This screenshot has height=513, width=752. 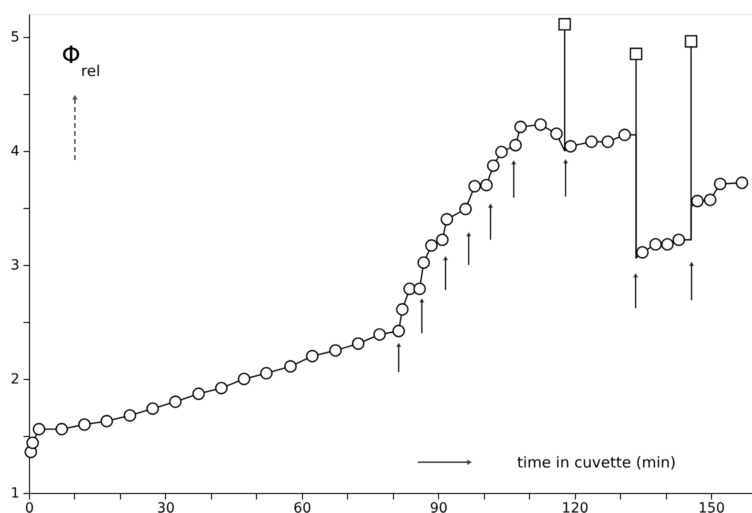 What do you see at coordinates (575, 506) in the screenshot?
I see `x-tick-label: 120` at bounding box center [575, 506].